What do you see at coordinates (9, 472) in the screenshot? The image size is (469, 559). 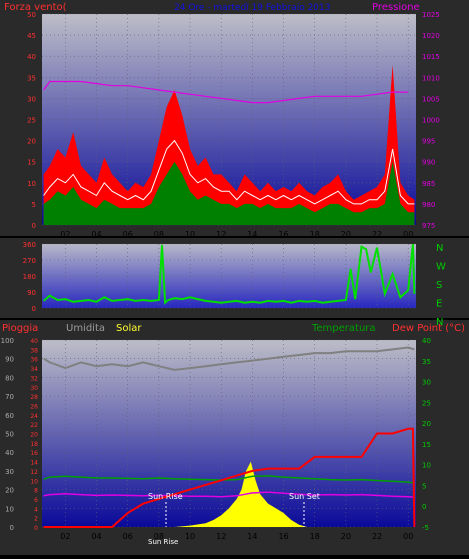 I see `left-tick-2-3: 30` at bounding box center [9, 472].